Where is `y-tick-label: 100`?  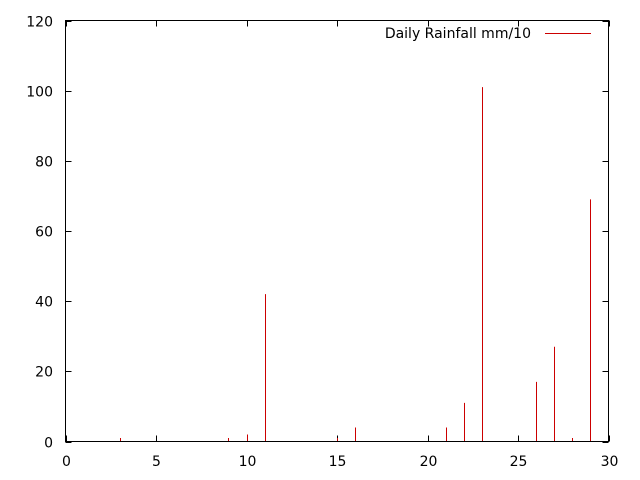 y-tick-label: 100 is located at coordinates (39, 93).